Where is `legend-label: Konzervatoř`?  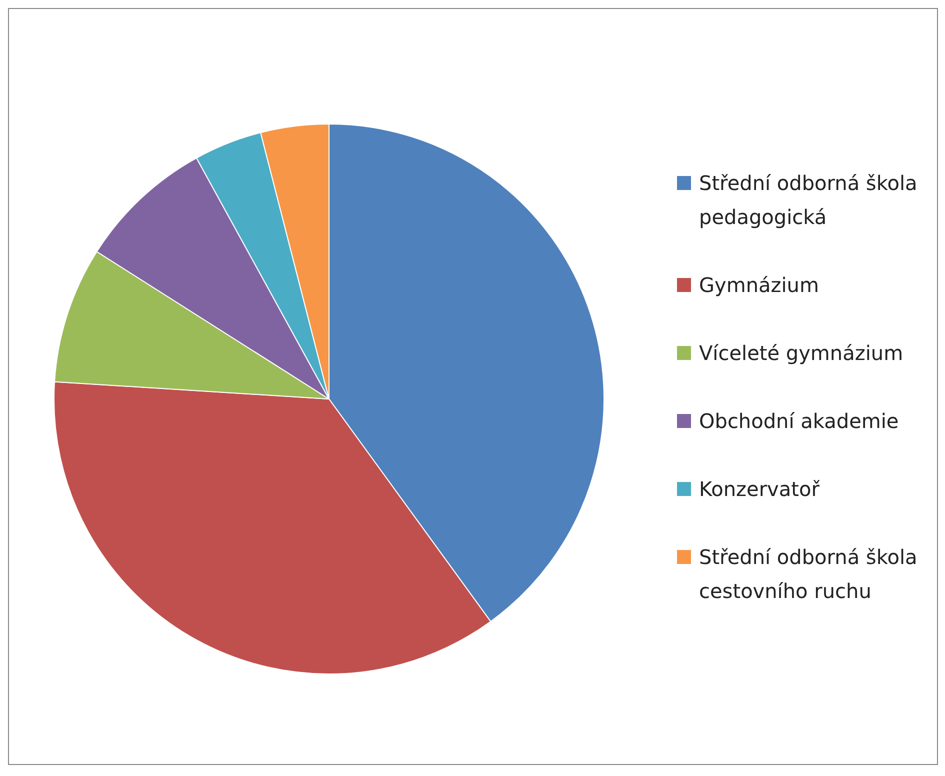 legend-label: Konzervatoř is located at coordinates (759, 489).